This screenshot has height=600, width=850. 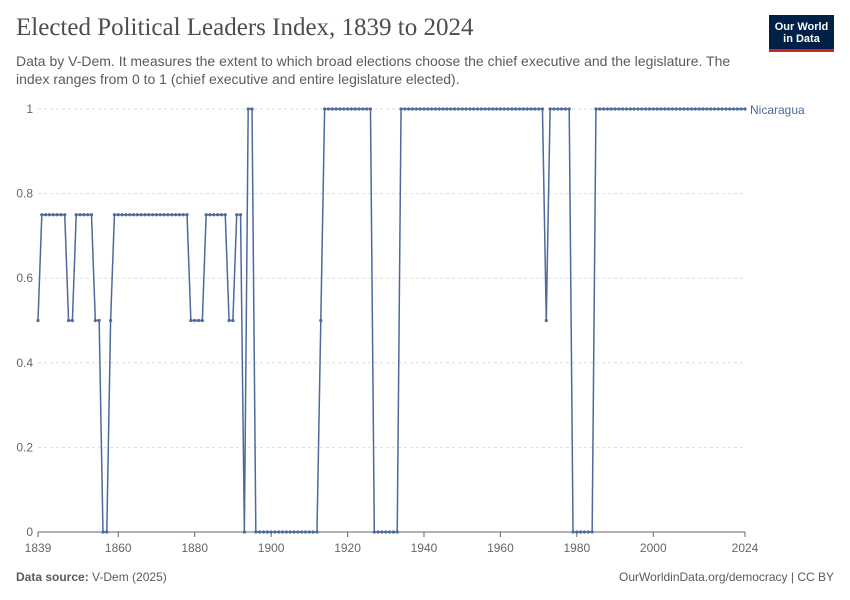 What do you see at coordinates (777, 110) in the screenshot?
I see `series-label: Nicaragua` at bounding box center [777, 110].